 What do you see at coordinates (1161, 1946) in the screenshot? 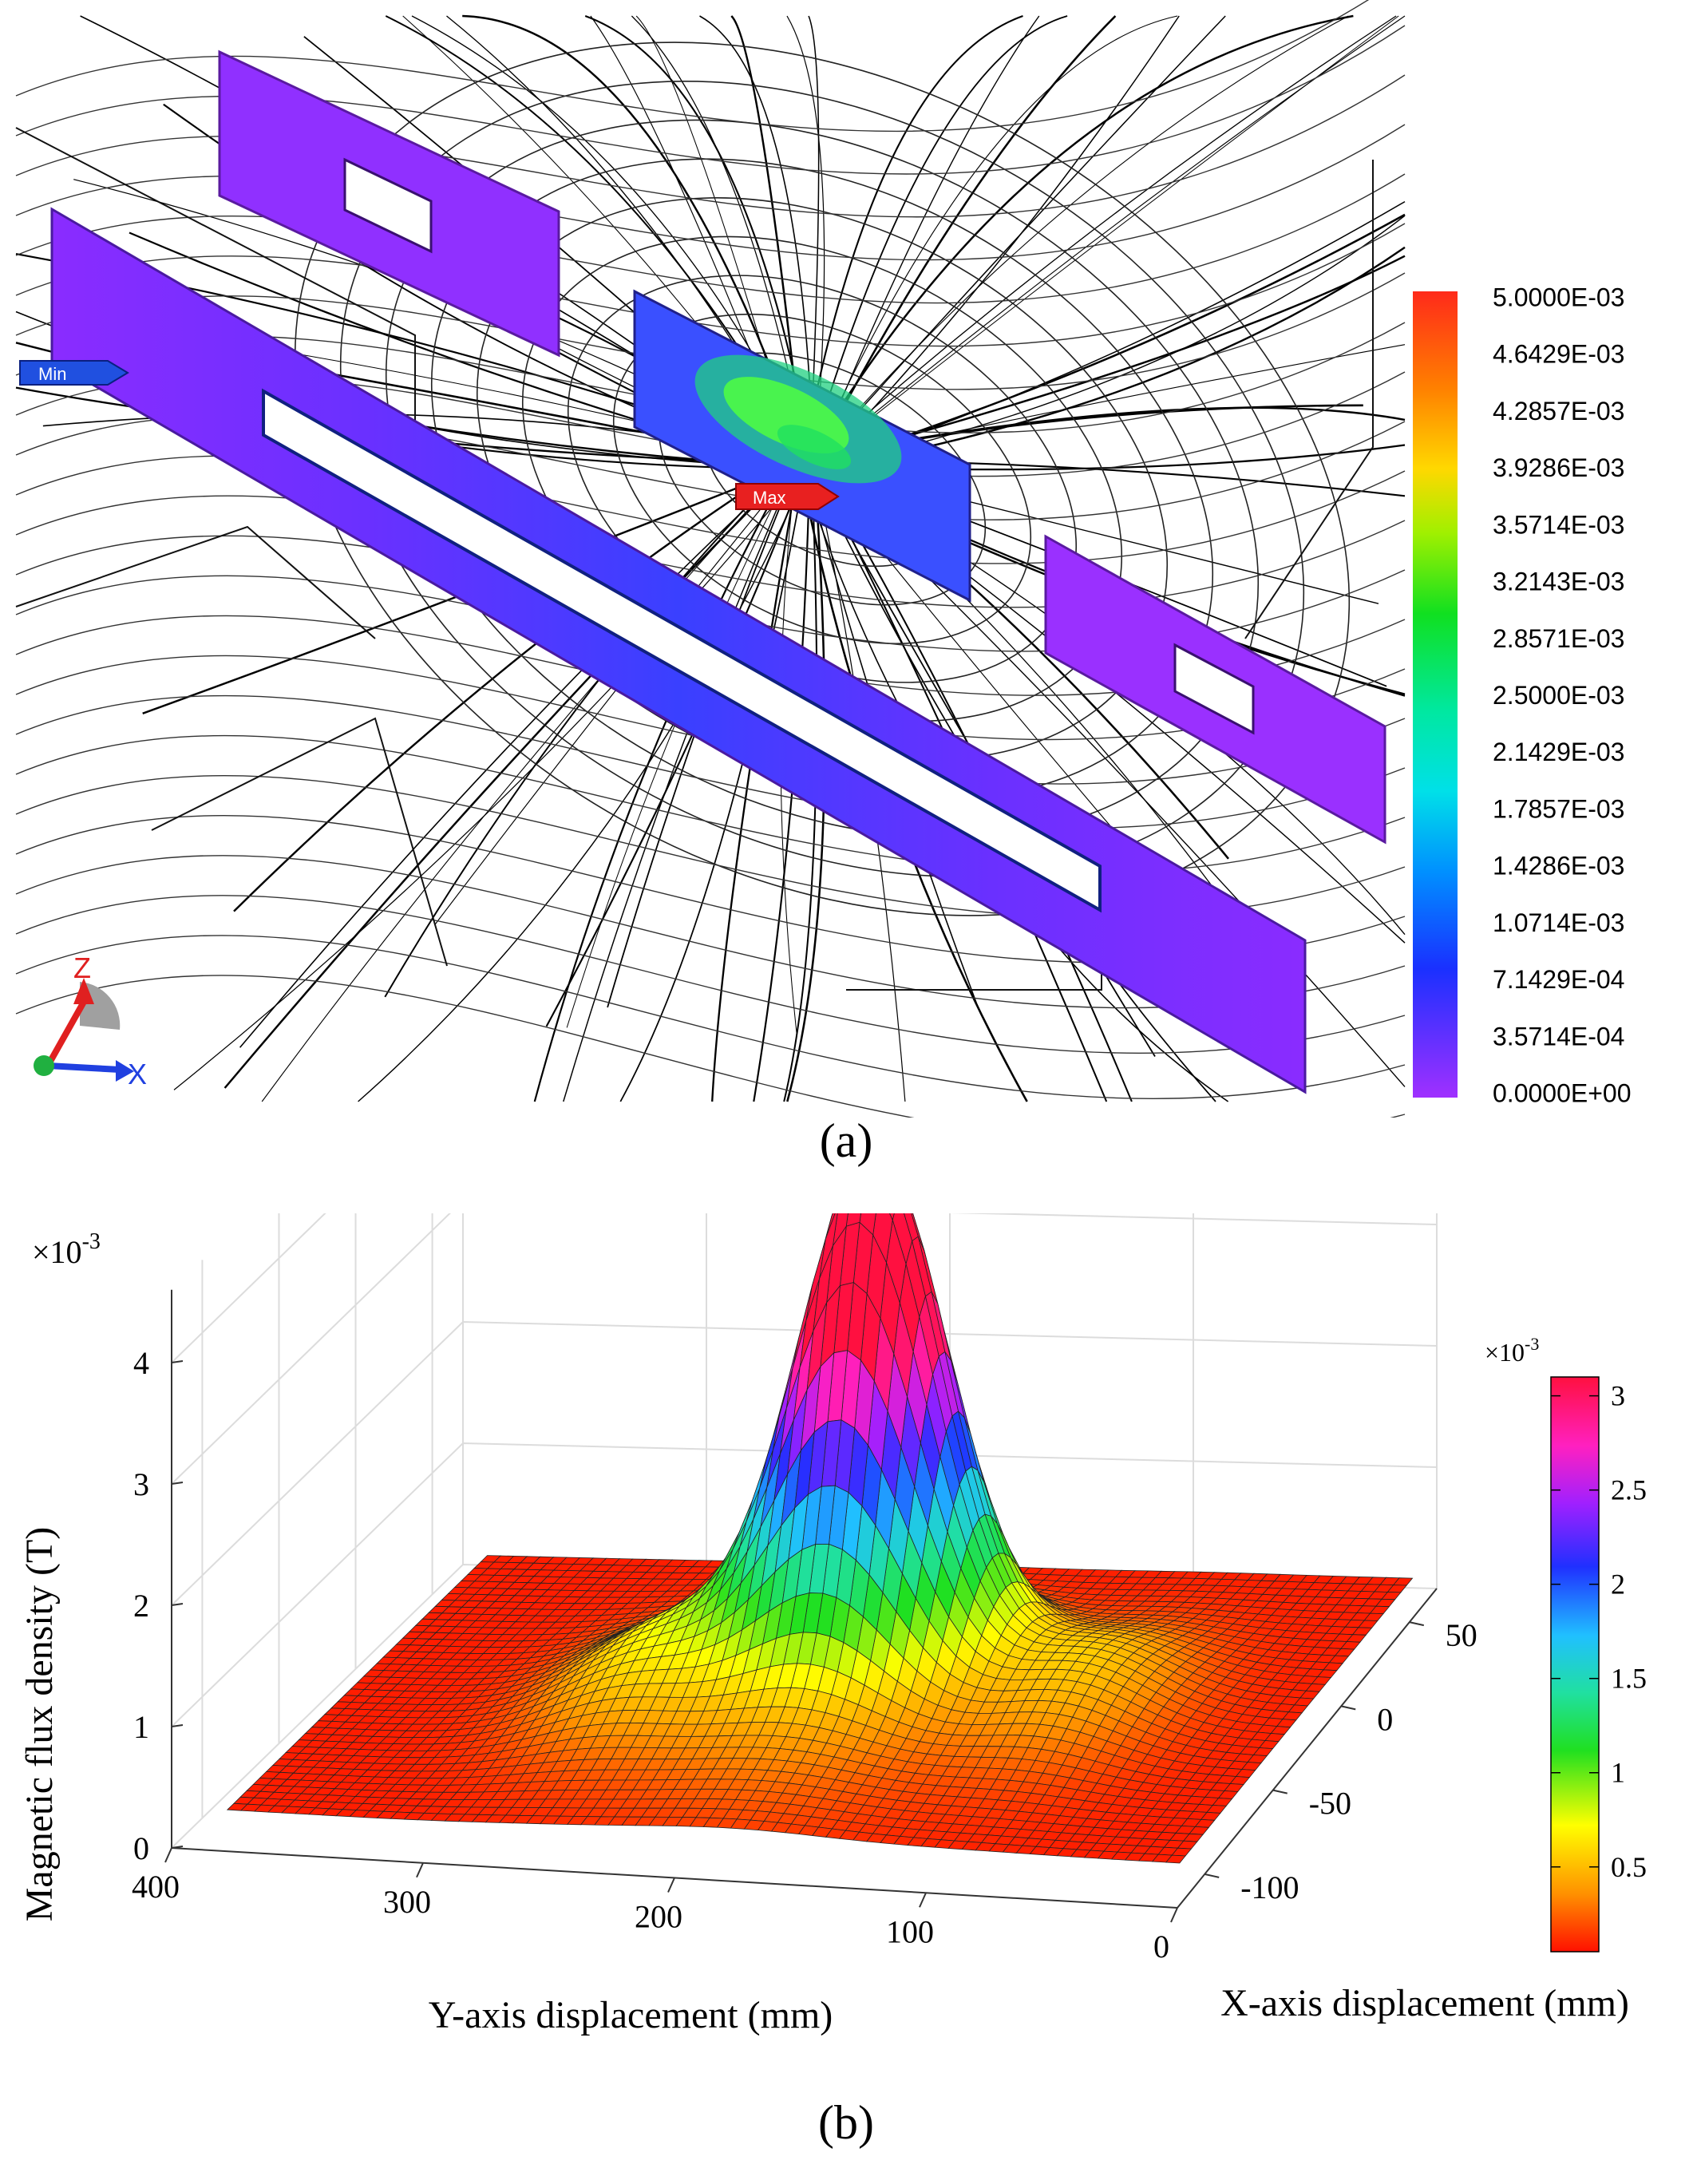
I see `y-tick-label: 0` at bounding box center [1161, 1946].